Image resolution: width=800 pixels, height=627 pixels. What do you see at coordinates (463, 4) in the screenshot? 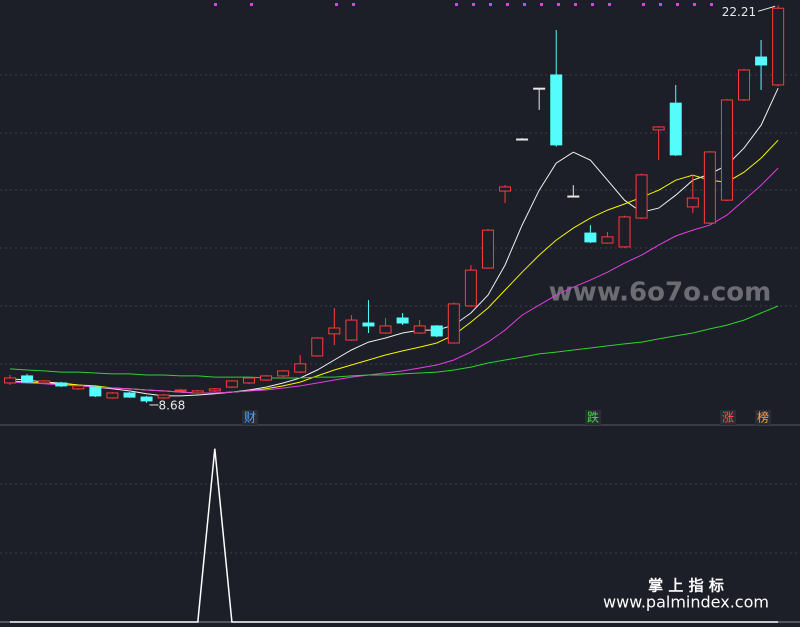
I see `top-dots` at bounding box center [463, 4].